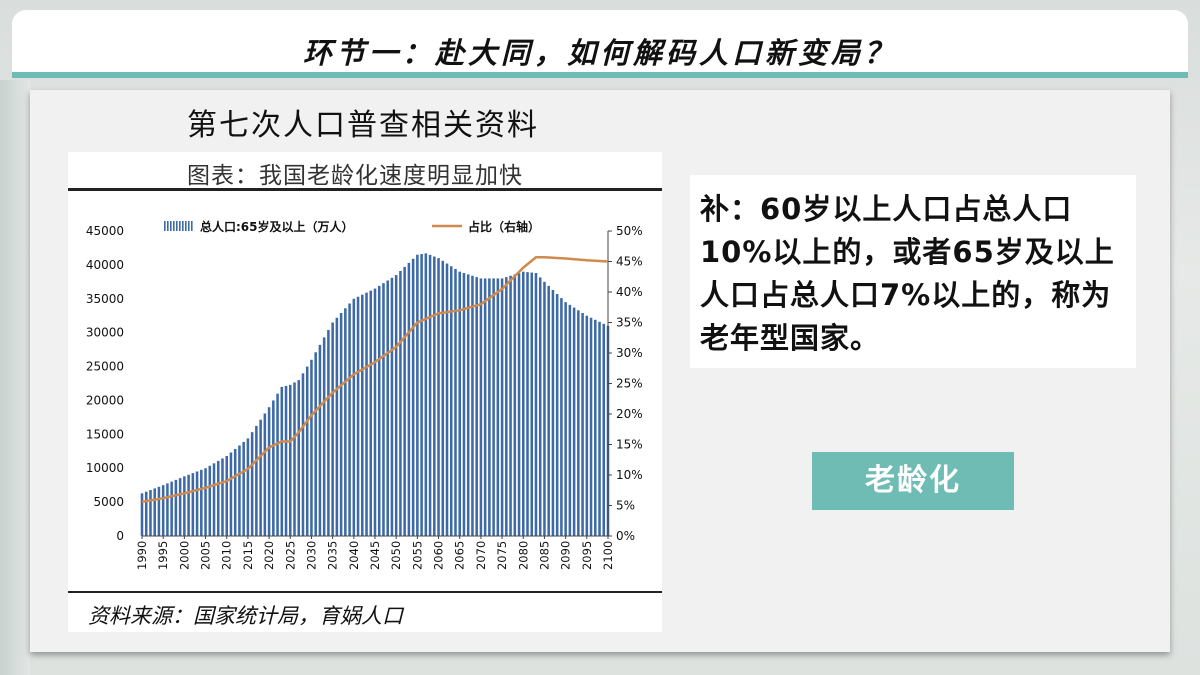  What do you see at coordinates (167, 509) in the screenshot?
I see `bar-1996` at bounding box center [167, 509].